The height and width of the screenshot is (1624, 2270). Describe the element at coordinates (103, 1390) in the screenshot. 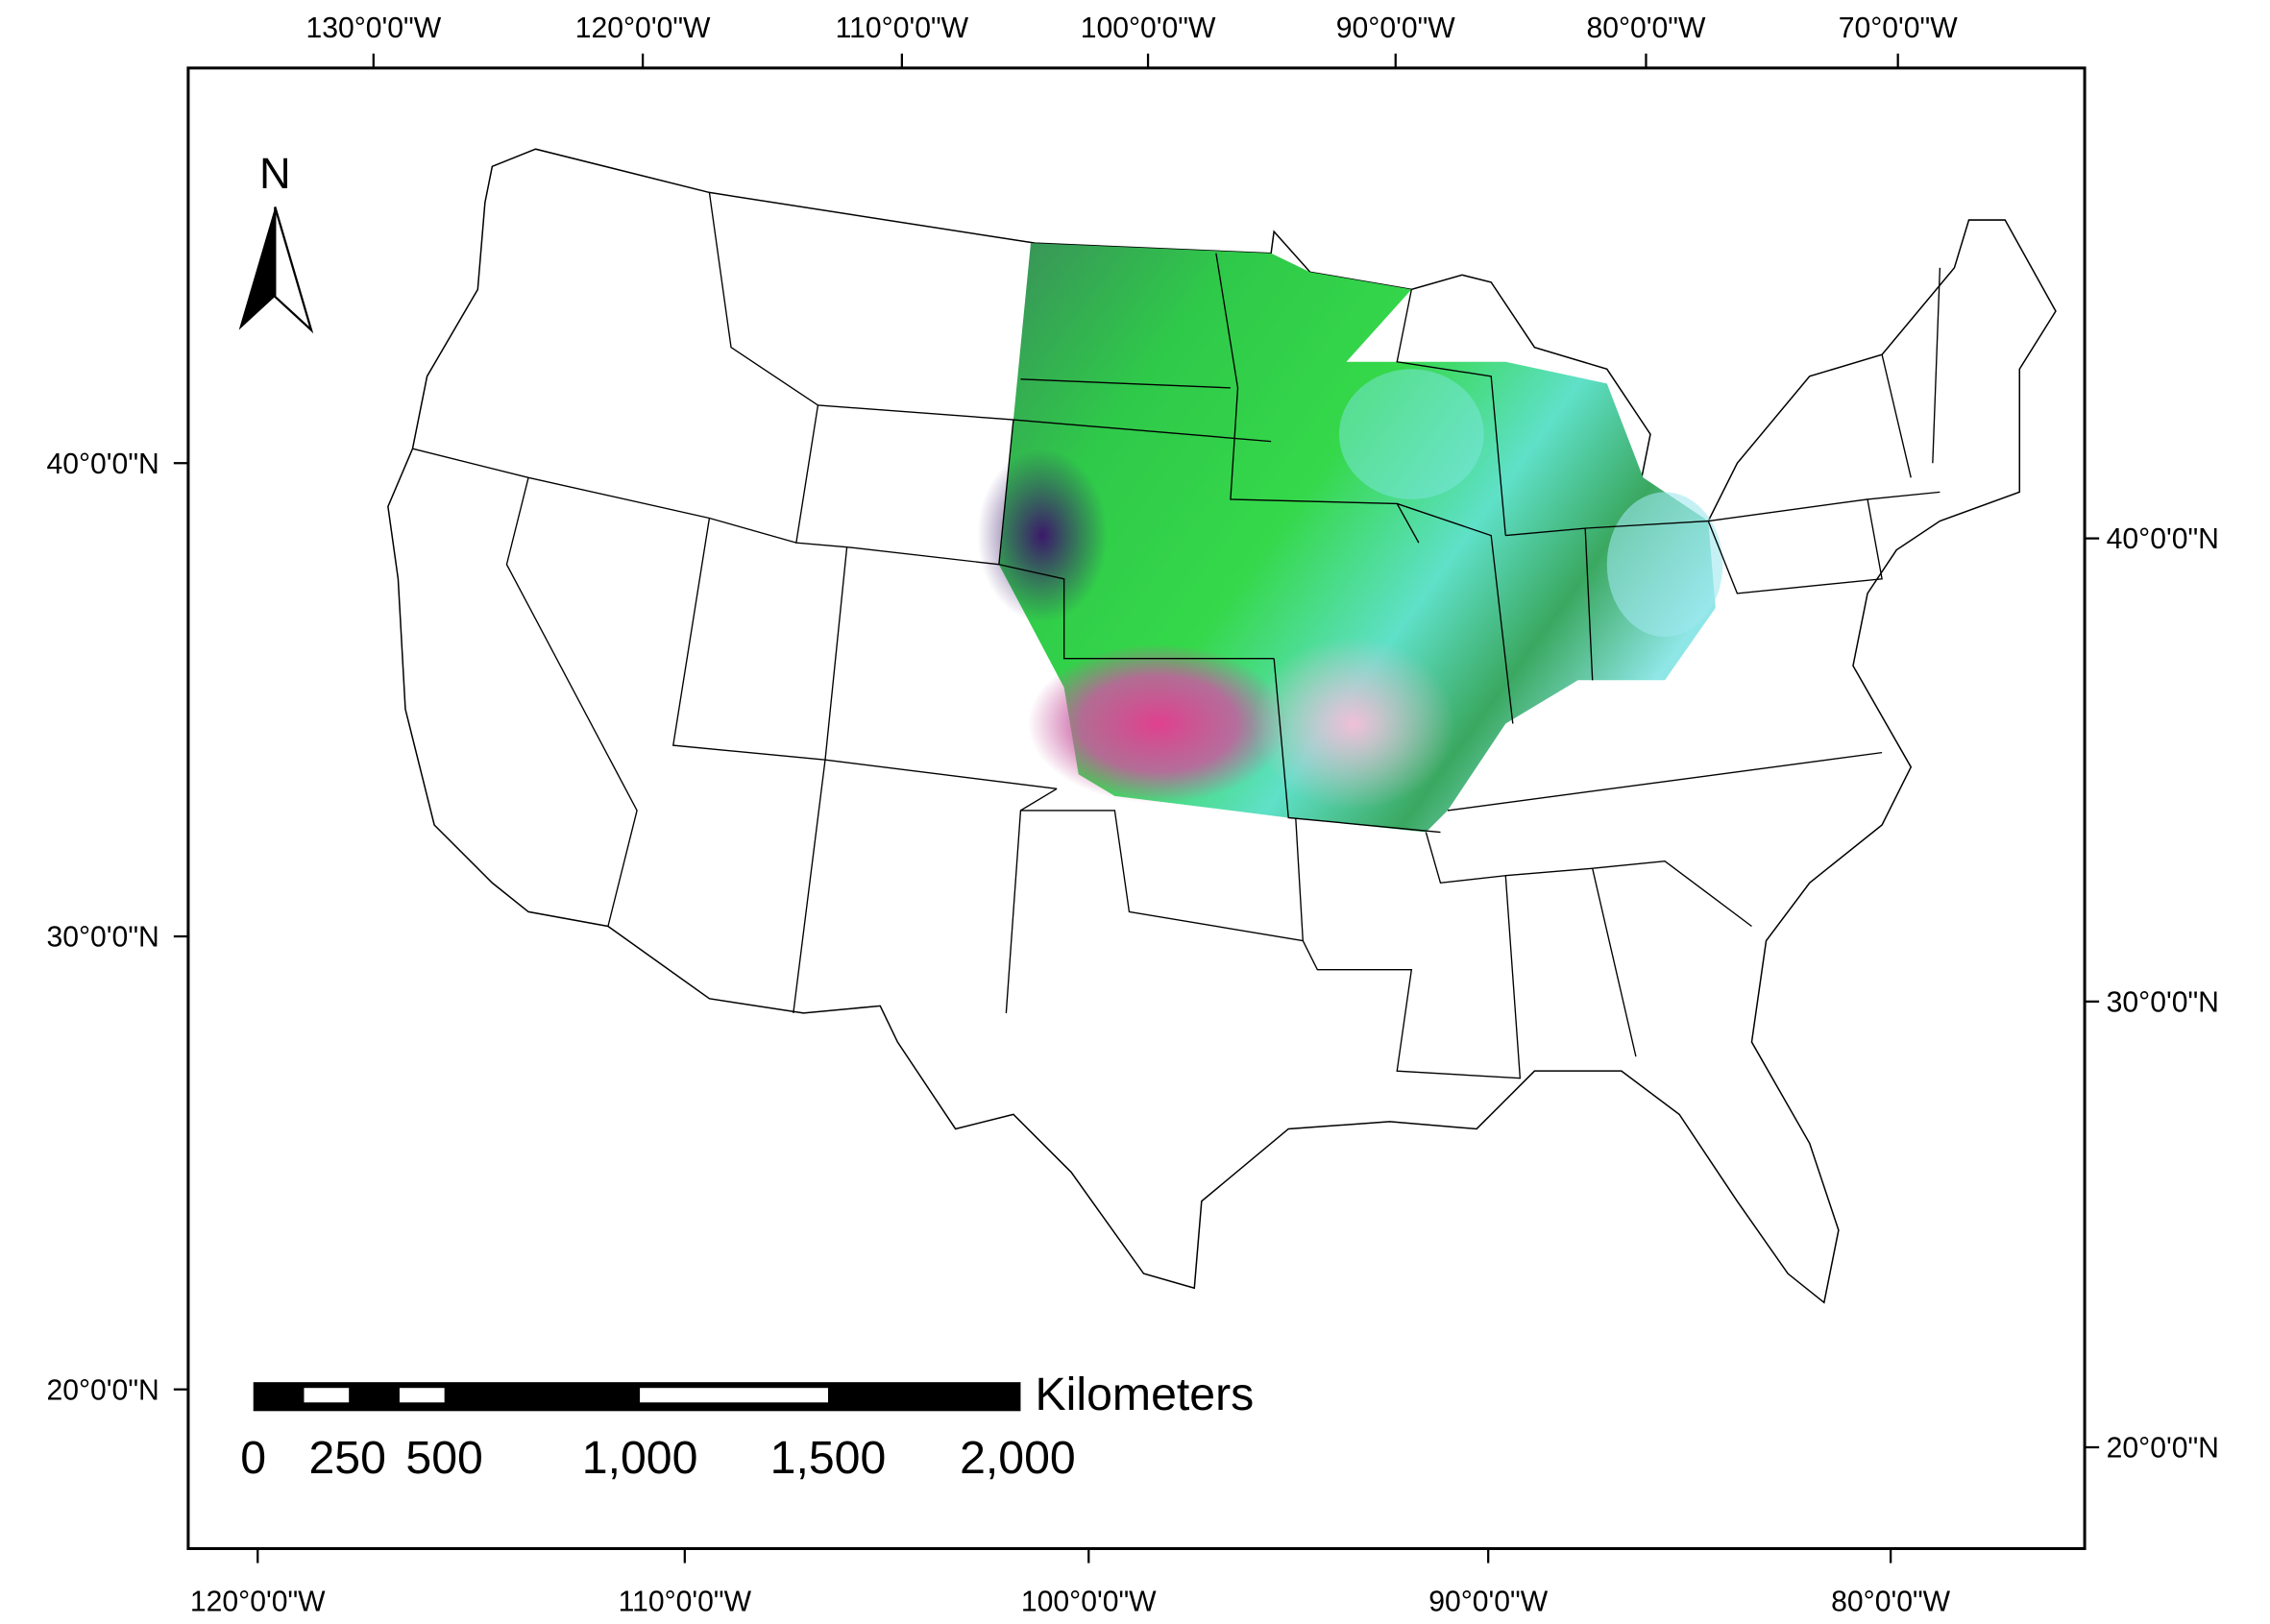

I see `left-axis-label: 20°0'0"N` at that location.